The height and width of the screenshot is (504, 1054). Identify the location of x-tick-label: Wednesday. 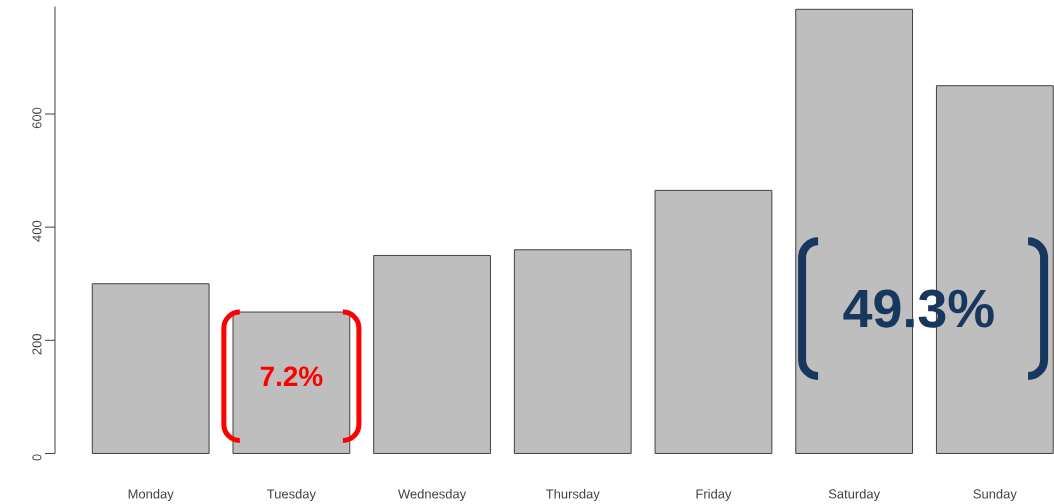
(432, 495).